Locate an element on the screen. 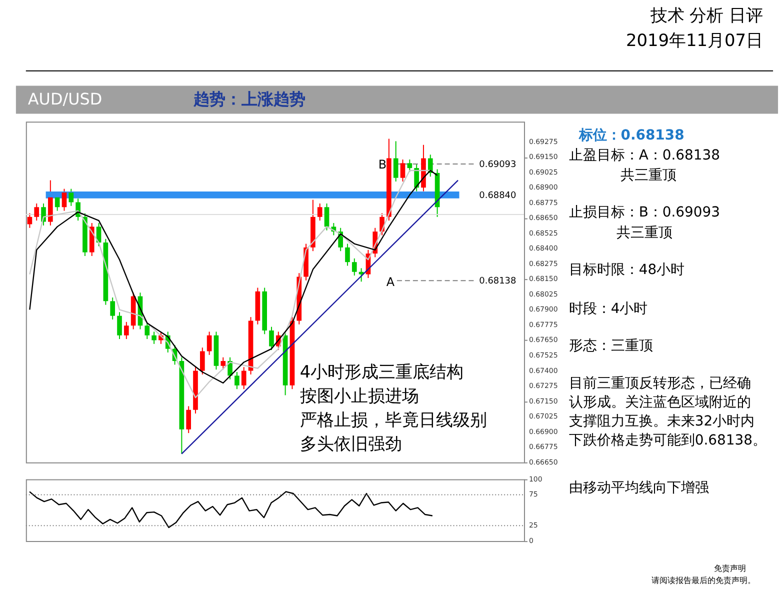  annotation: 严格止损，毕竟日线级别 is located at coordinates (393, 420).